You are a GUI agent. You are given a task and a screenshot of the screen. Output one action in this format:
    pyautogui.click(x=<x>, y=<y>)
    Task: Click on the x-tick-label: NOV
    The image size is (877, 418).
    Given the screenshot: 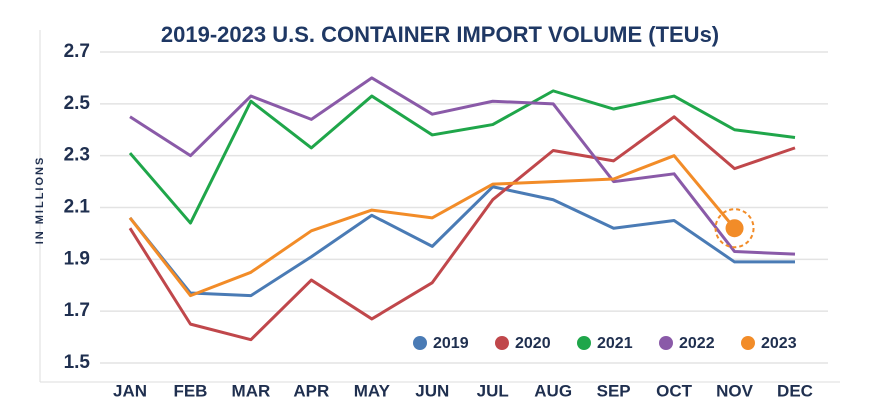 What is the action you would take?
    pyautogui.click(x=735, y=390)
    